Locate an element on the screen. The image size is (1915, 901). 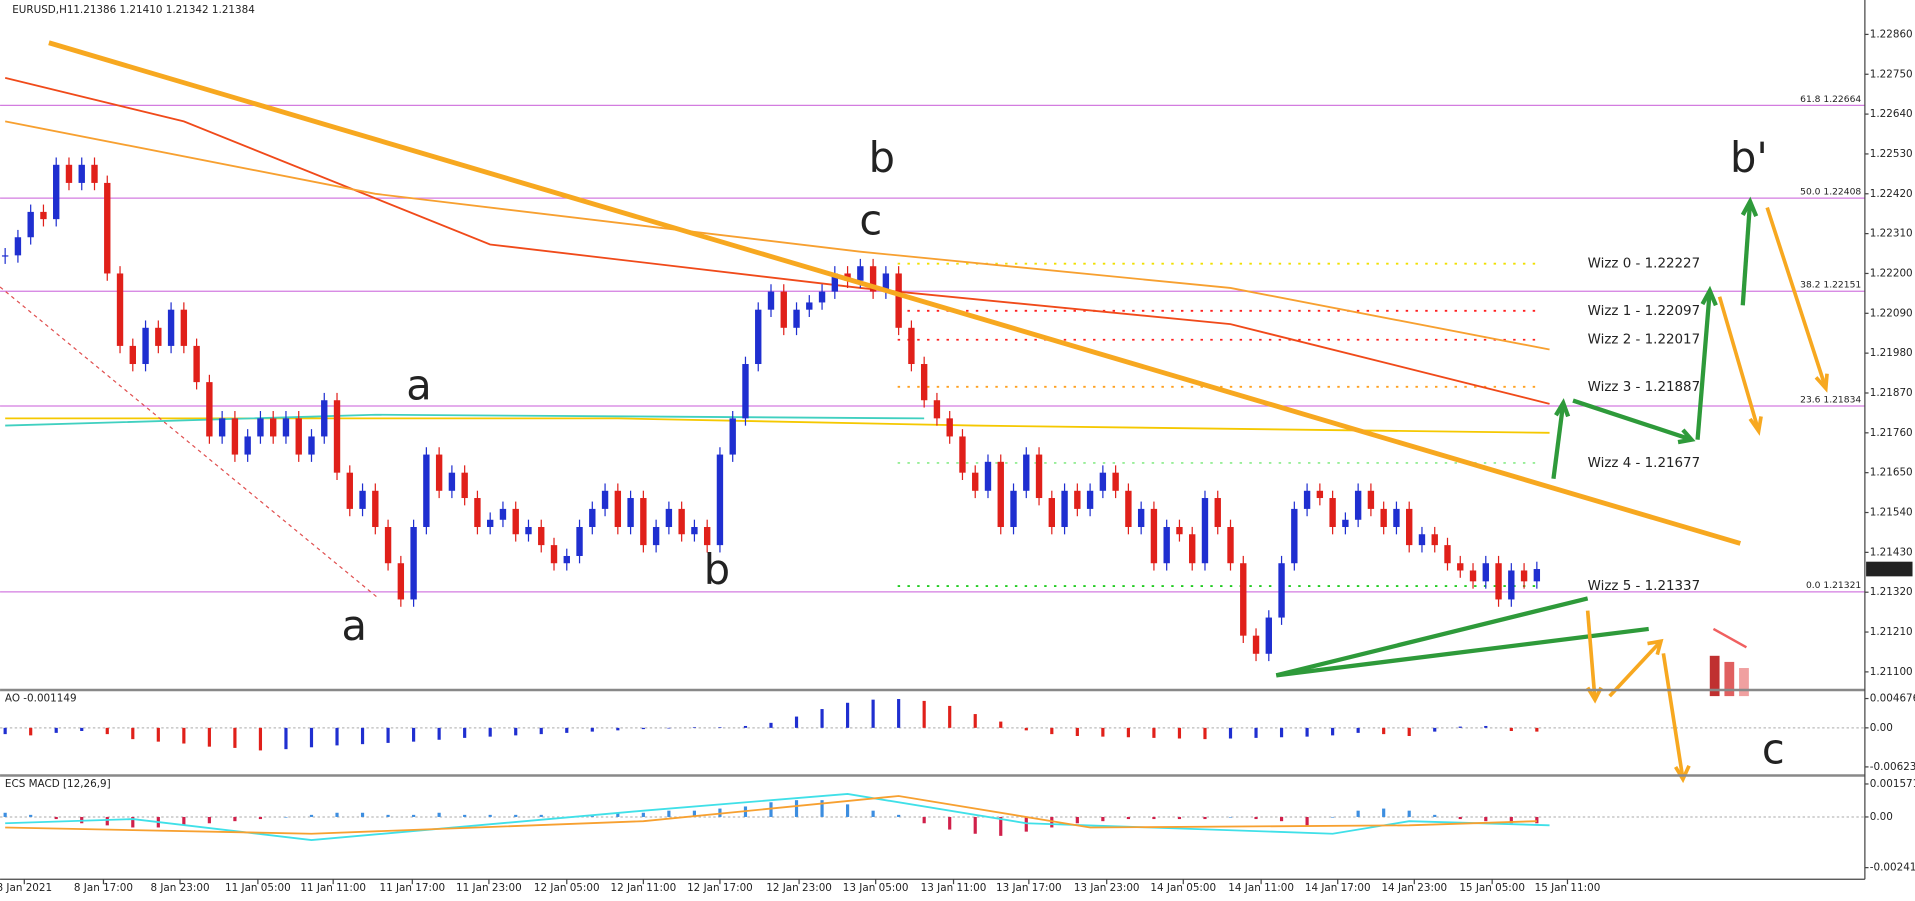
fib-label: 0.0 1.21321 is located at coordinates (1833, 586).